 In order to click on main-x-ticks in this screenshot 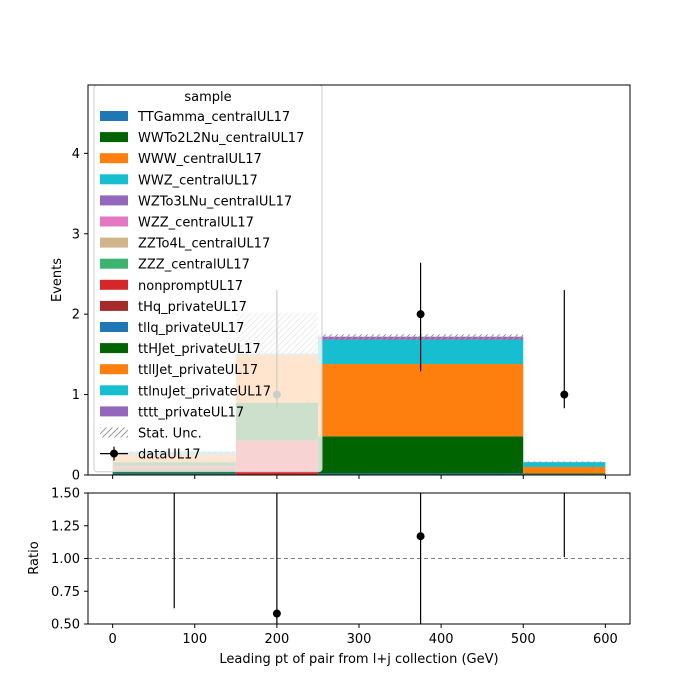, I will do `click(359, 477)`.